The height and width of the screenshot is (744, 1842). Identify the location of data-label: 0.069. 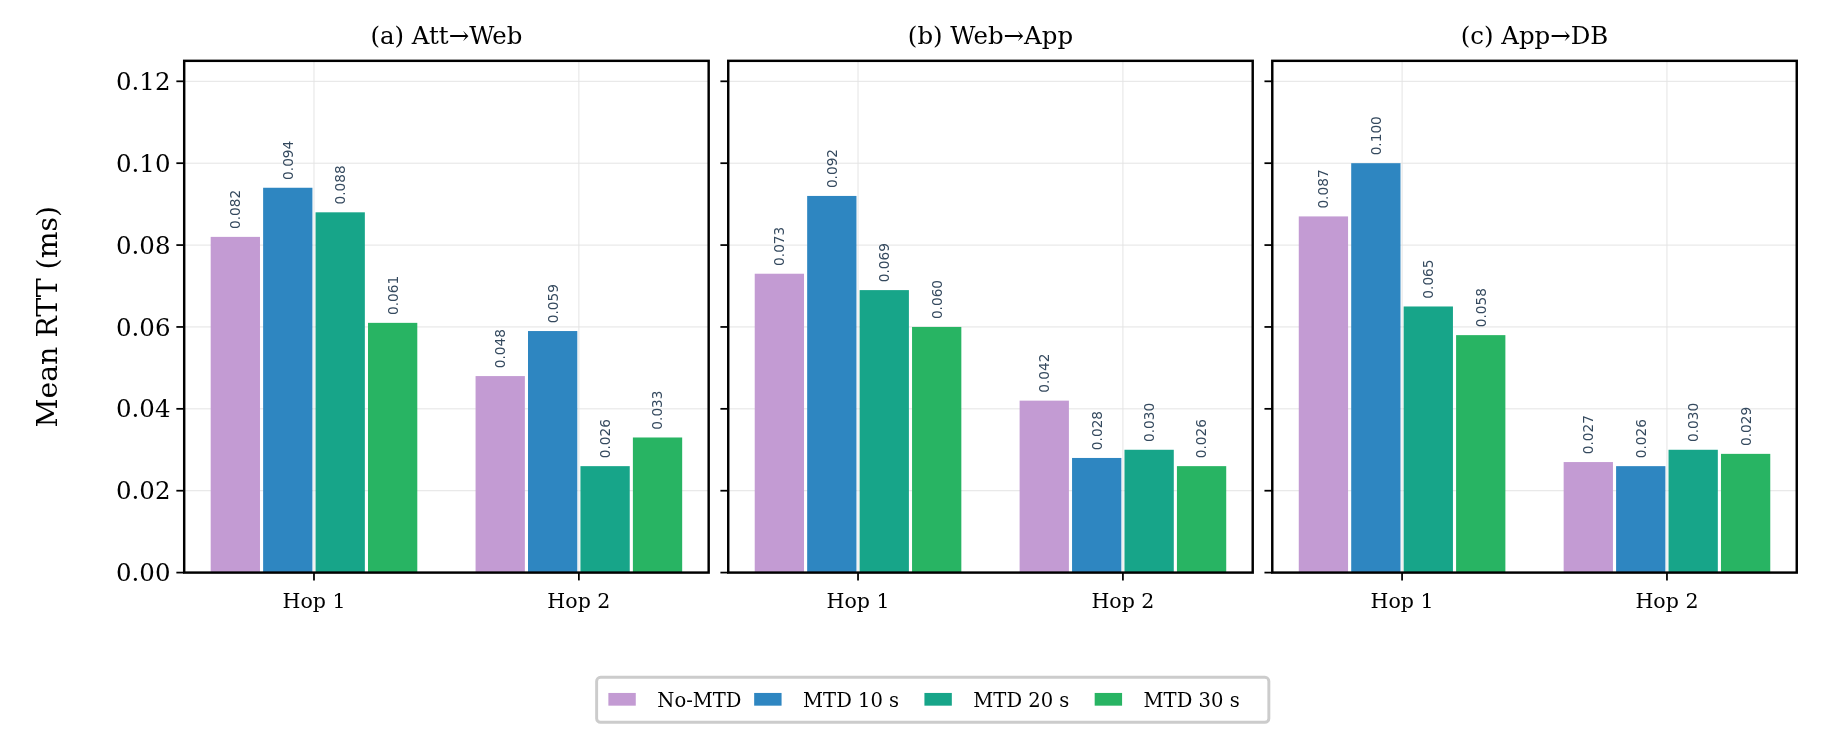
(884, 263).